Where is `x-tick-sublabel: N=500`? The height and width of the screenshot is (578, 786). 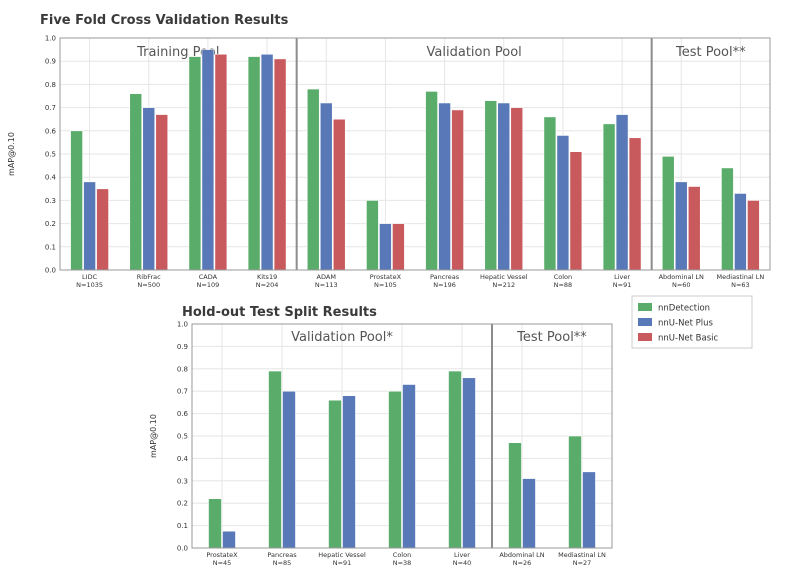
x-tick-sublabel: N=500 is located at coordinates (148, 285).